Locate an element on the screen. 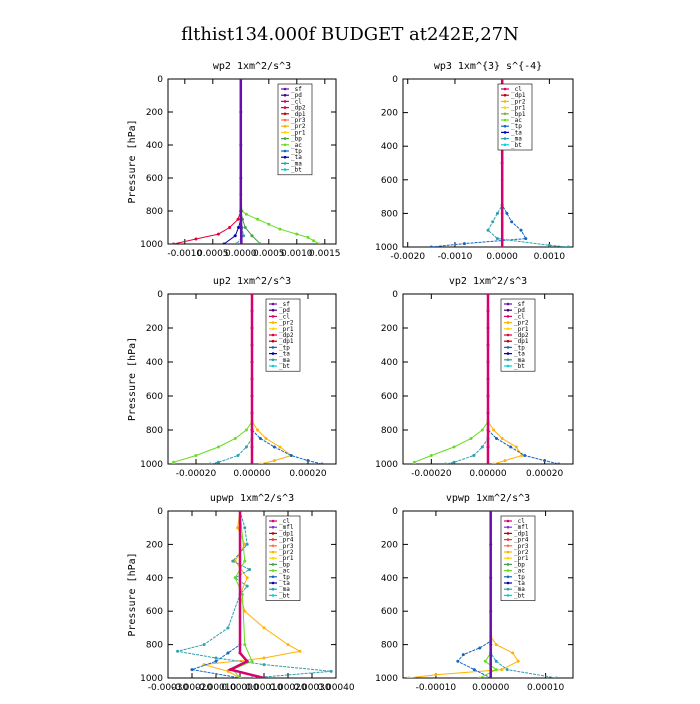 The height and width of the screenshot is (704, 700). y-tick-label: 1000 is located at coordinates (386, 465).